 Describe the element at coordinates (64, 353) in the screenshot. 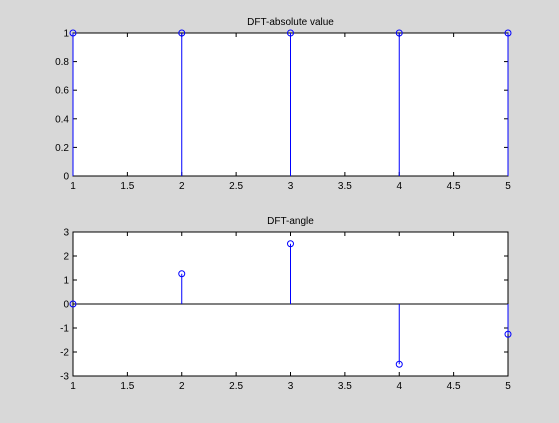

I see `y-tick-label: -2` at that location.